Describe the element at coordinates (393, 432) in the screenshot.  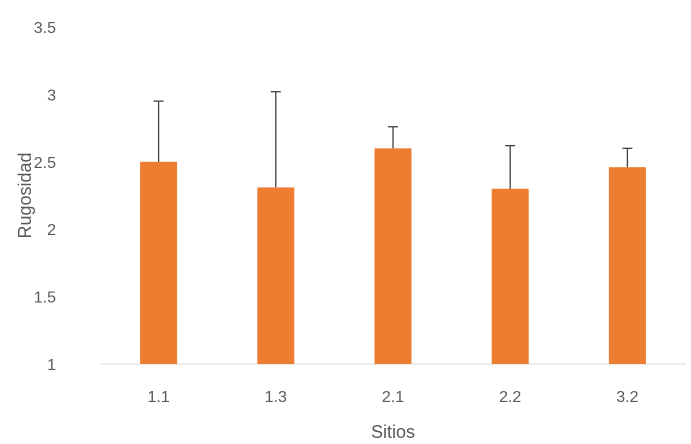
I see `x-axis-title: Sitios` at that location.